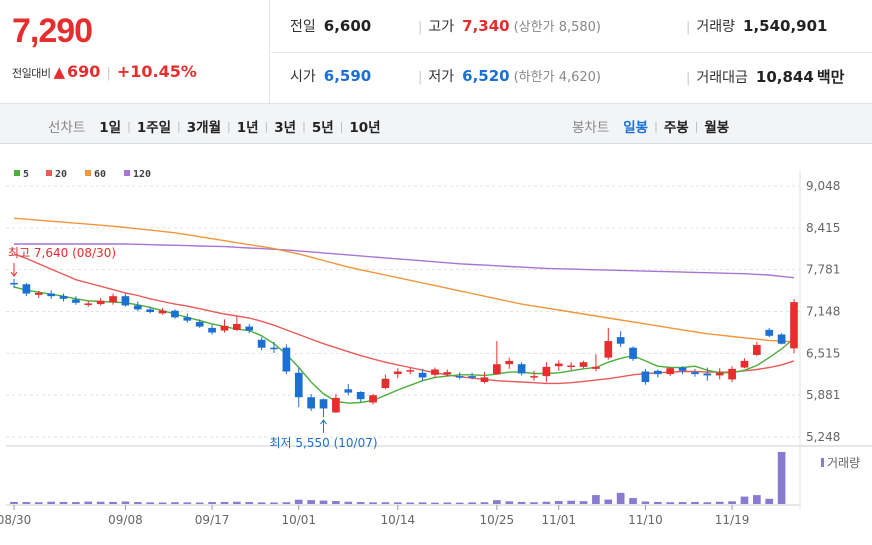 The image size is (872, 545). I want to click on y-tick-label: 5,248, so click(823, 437).